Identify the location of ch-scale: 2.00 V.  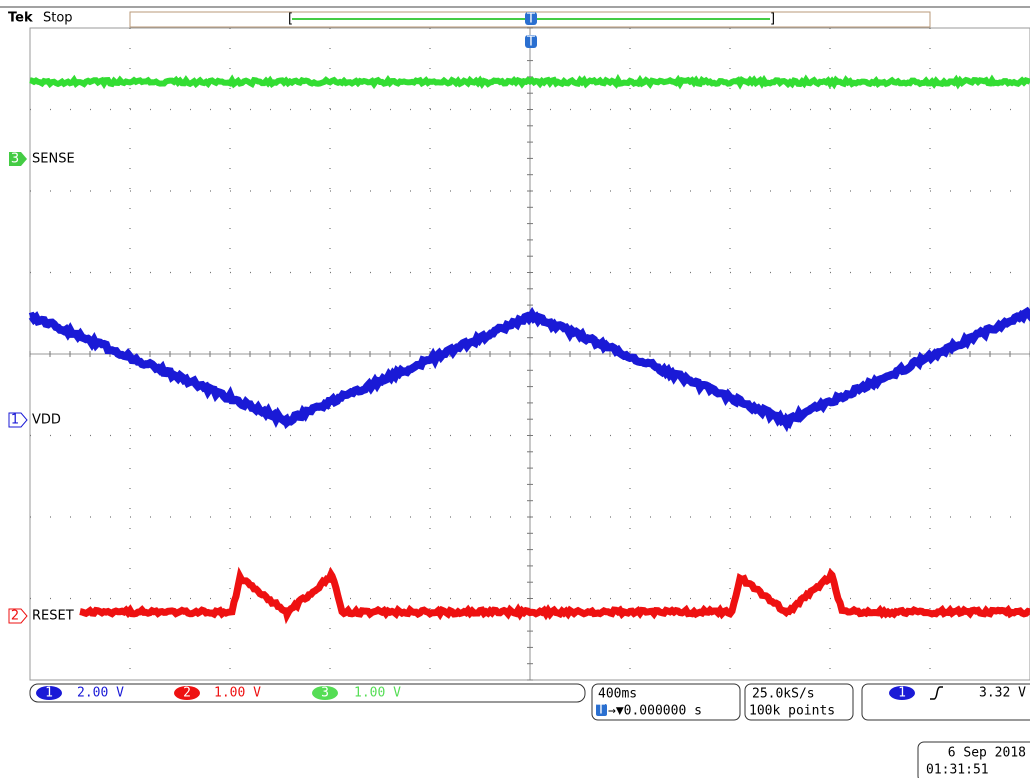
(100, 693).